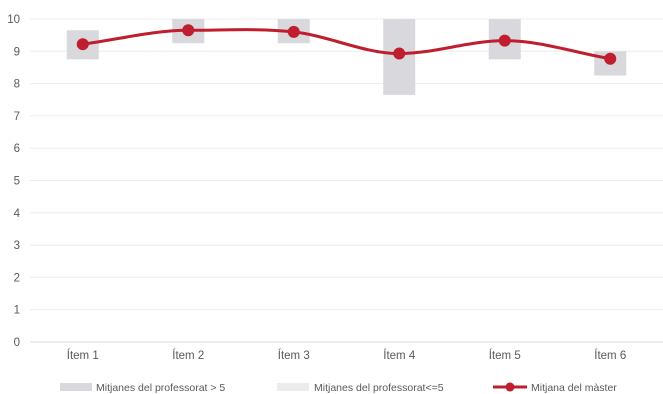 This screenshot has height=394, width=663. Describe the element at coordinates (294, 355) in the screenshot. I see `x-tick-label: Ítem 3` at that location.